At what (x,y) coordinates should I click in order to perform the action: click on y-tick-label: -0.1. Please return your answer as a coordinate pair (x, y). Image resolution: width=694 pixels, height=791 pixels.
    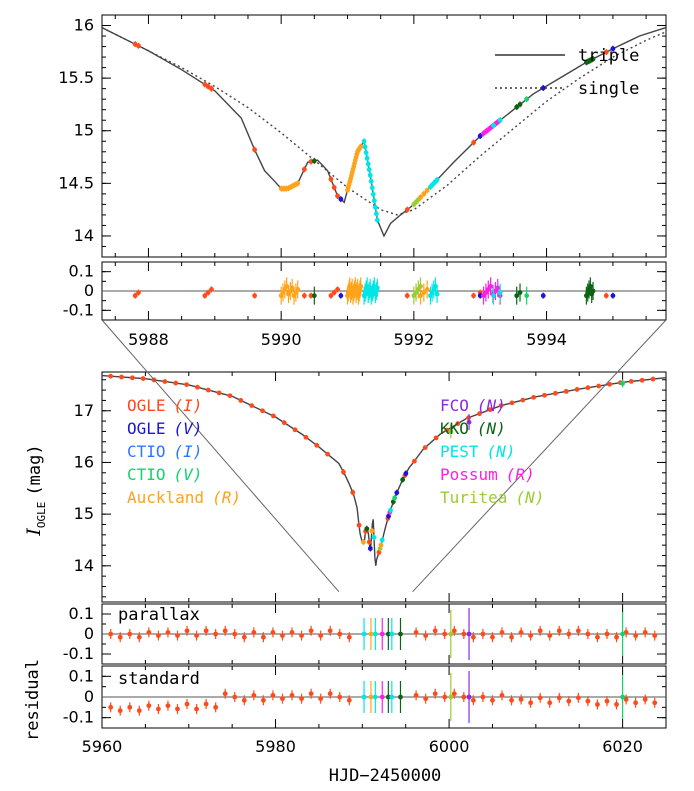
    Looking at the image, I should click on (78, 309).